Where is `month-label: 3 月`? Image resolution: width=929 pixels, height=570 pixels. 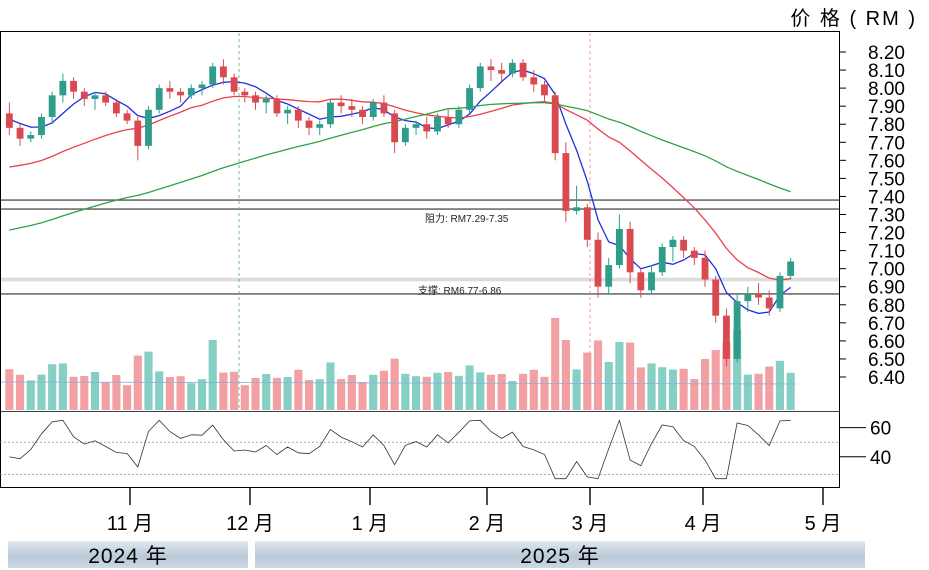 month-label: 3 月 is located at coordinates (590, 524).